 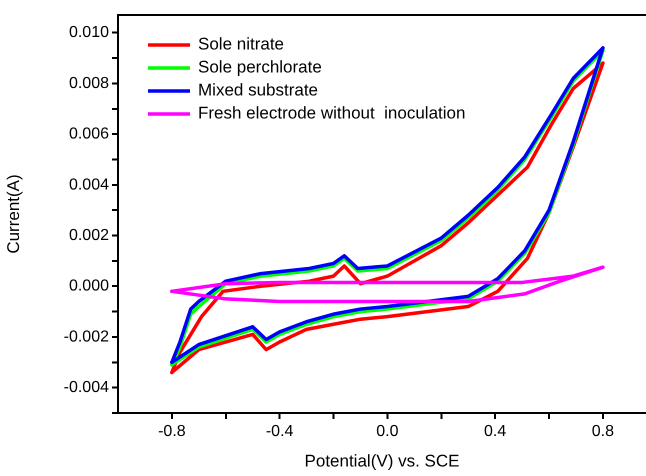 I want to click on legend-label: Sole nitrate, so click(x=241, y=44).